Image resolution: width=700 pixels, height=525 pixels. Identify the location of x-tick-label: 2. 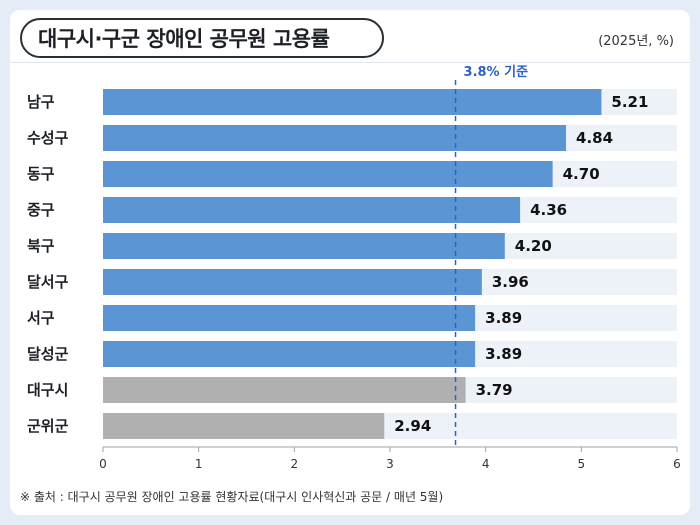
(295, 464).